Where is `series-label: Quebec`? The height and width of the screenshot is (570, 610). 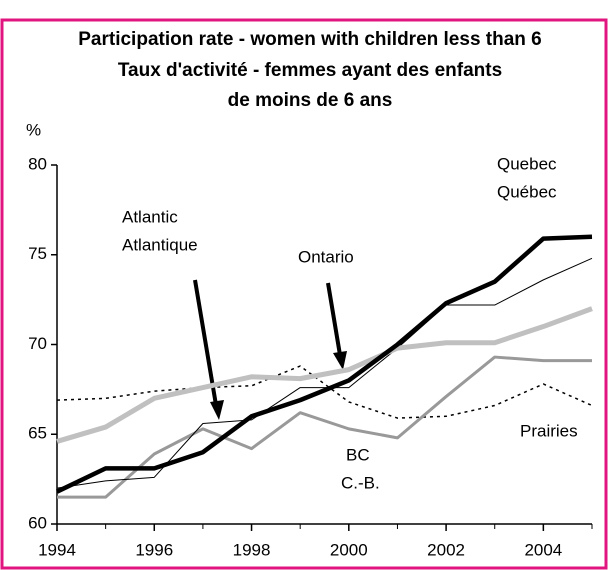 series-label: Quebec is located at coordinates (527, 163).